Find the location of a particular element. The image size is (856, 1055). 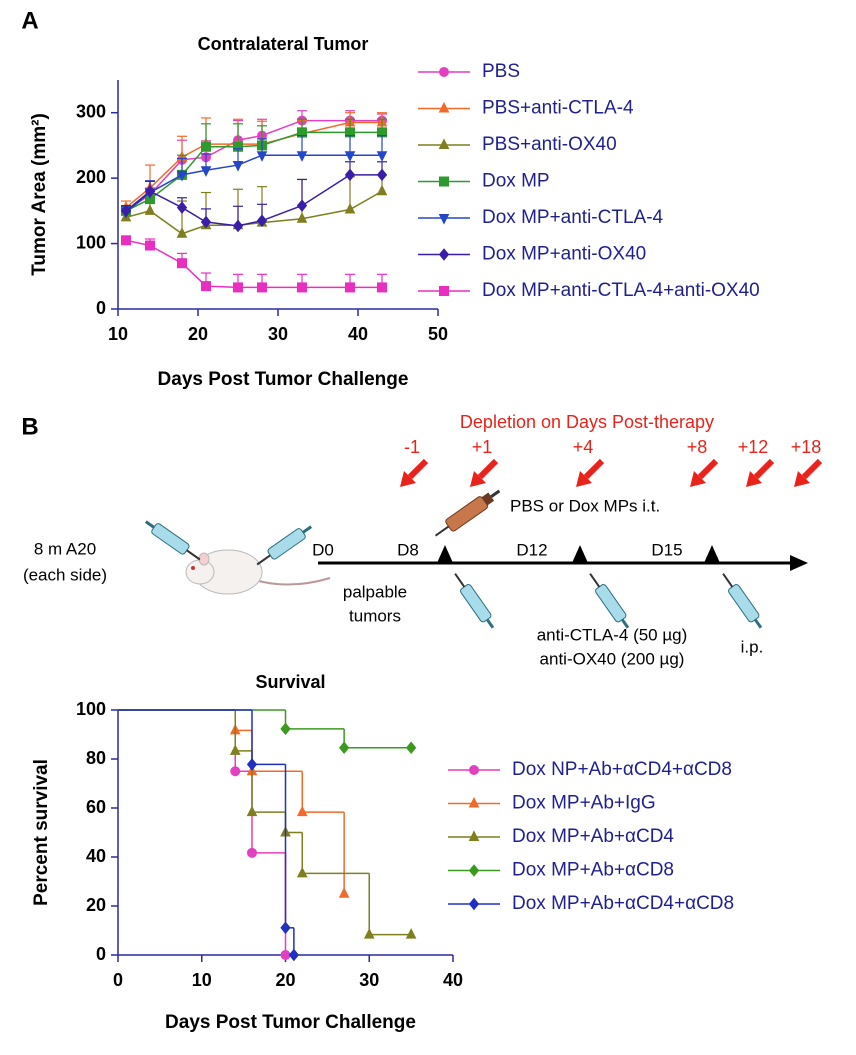

y-tick-label: 100 is located at coordinates (91, 242).